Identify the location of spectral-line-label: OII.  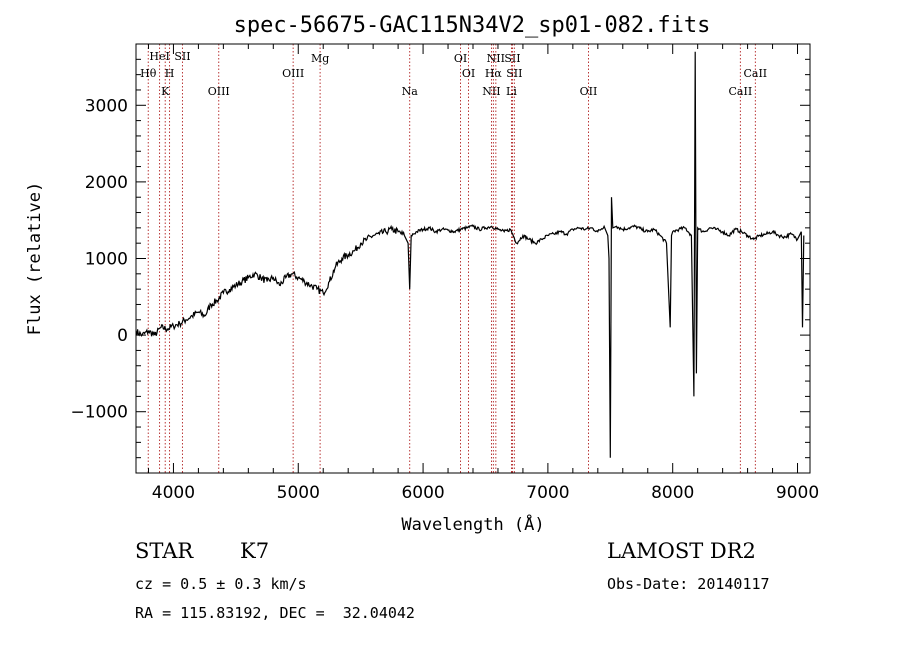
(589, 91).